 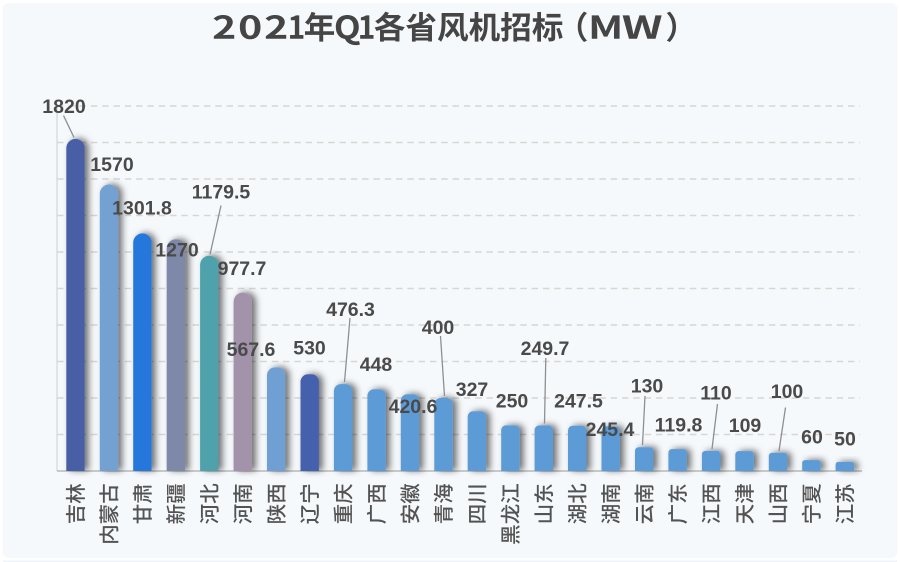 I want to click on svg-text: 977.7, so click(x=242, y=269).